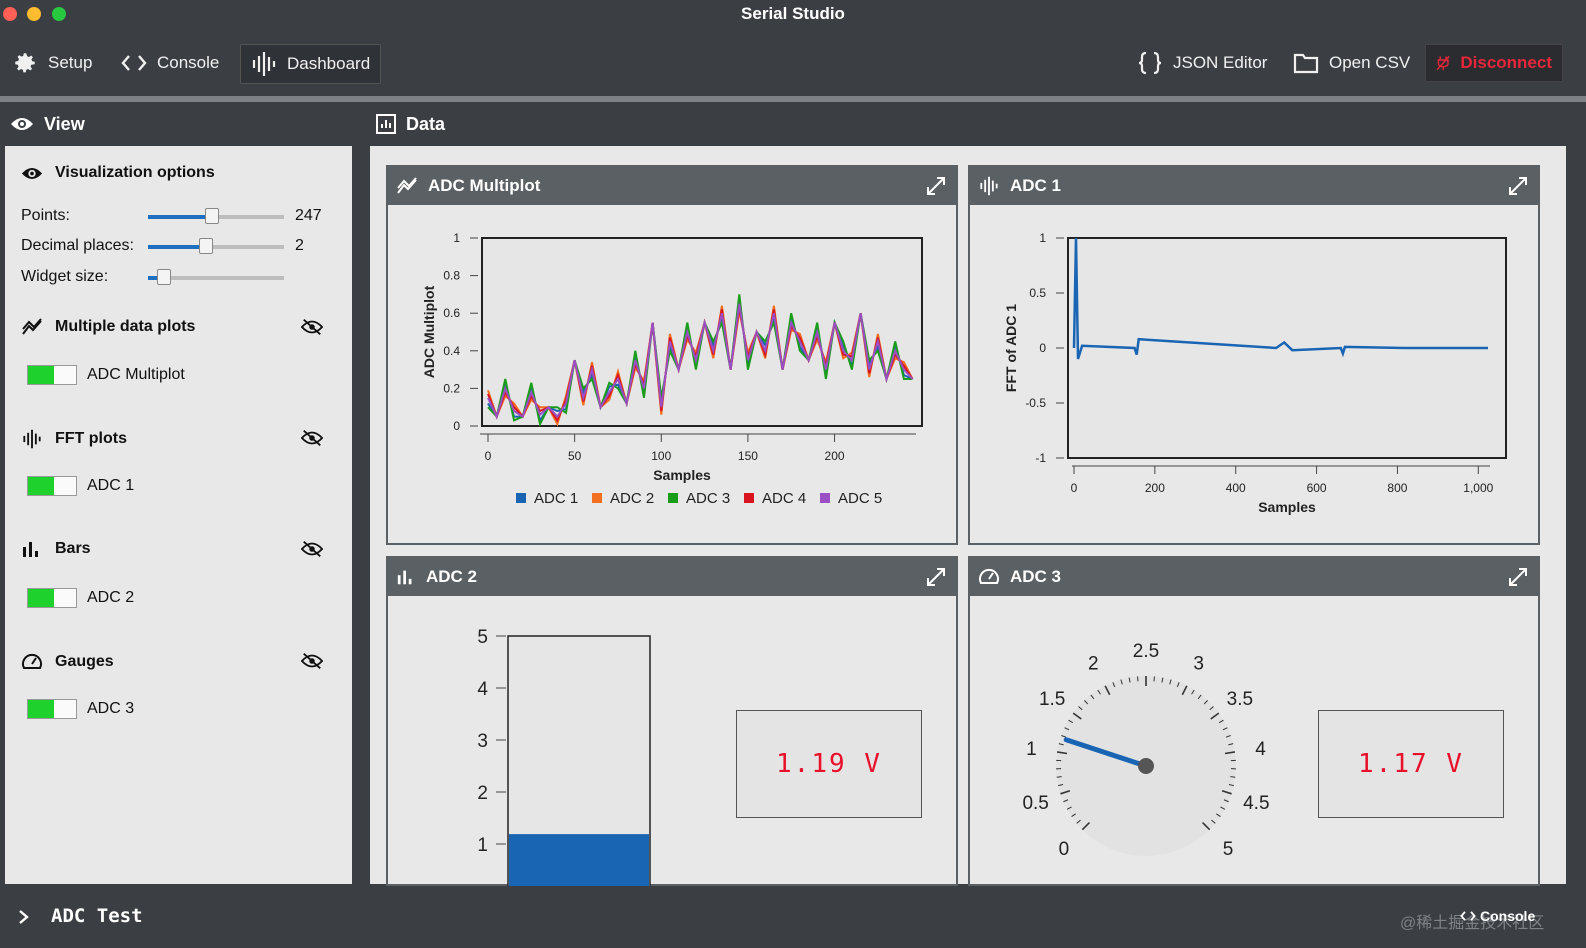 The height and width of the screenshot is (948, 1586). I want to click on y-axis-label: ADC Multiplot, so click(429, 331).